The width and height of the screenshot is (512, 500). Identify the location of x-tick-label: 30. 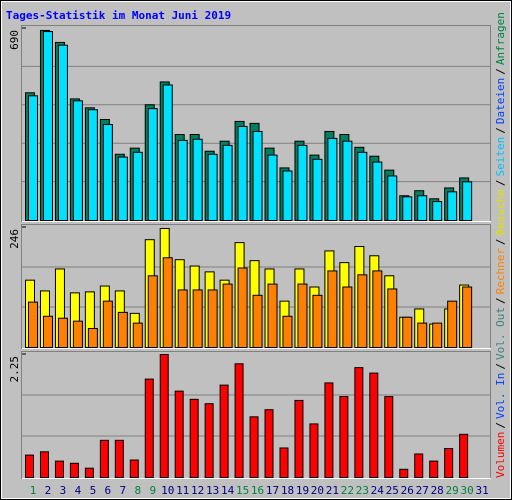
(467, 490).